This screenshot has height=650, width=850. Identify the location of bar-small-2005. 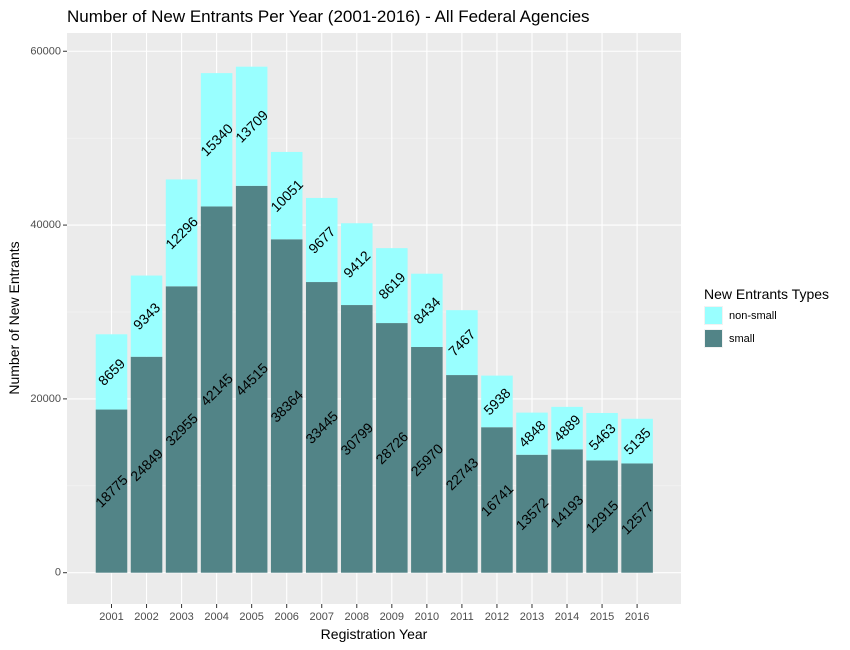
(251, 379).